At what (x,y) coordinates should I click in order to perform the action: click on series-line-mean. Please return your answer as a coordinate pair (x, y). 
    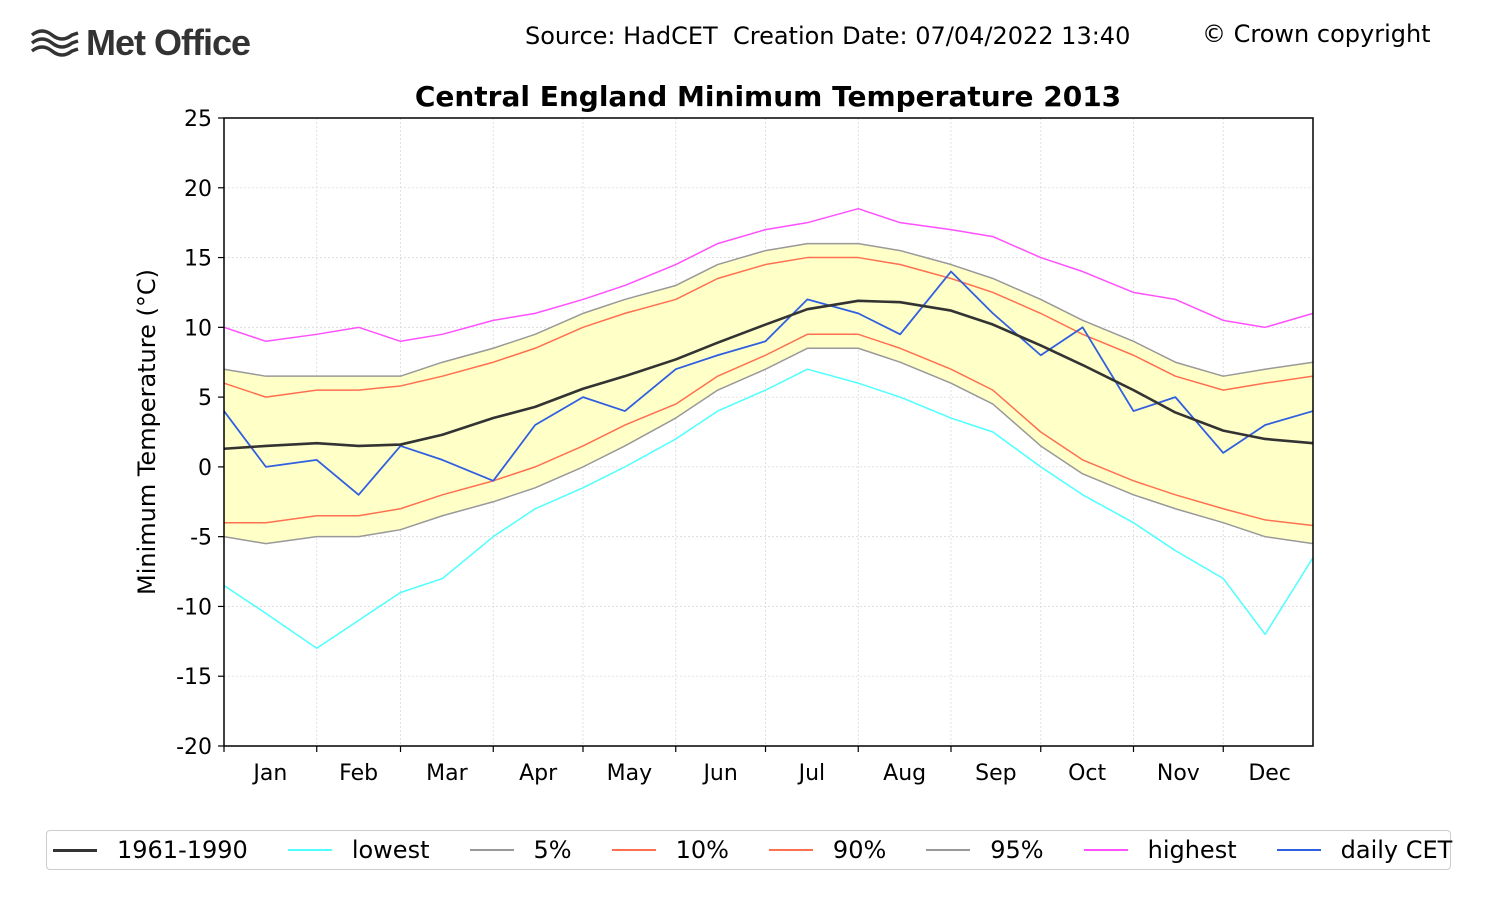
    Looking at the image, I should click on (768, 375).